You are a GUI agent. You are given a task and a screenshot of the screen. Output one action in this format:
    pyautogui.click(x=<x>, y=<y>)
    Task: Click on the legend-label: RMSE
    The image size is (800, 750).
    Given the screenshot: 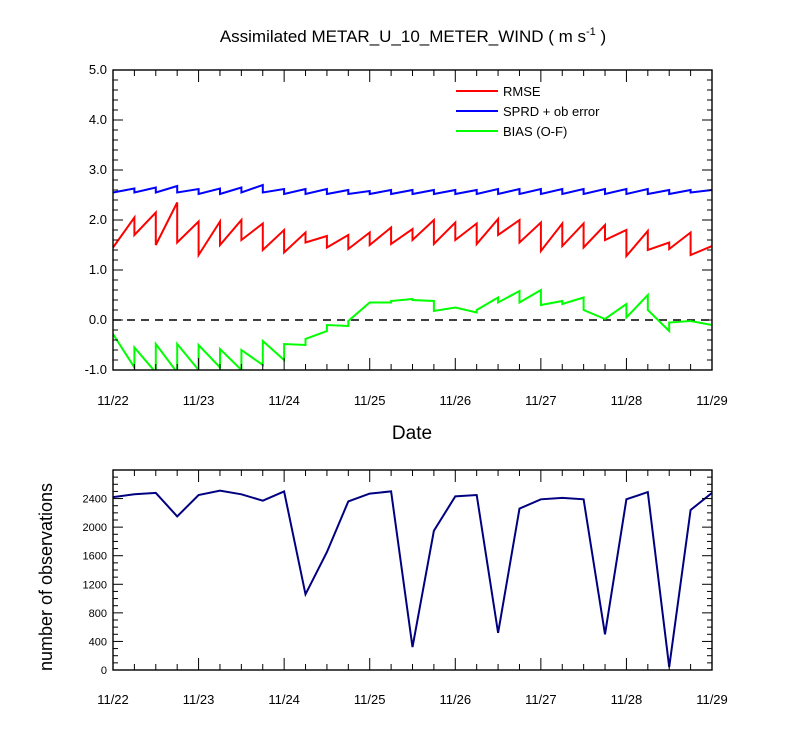 What is the action you would take?
    pyautogui.click(x=522, y=91)
    